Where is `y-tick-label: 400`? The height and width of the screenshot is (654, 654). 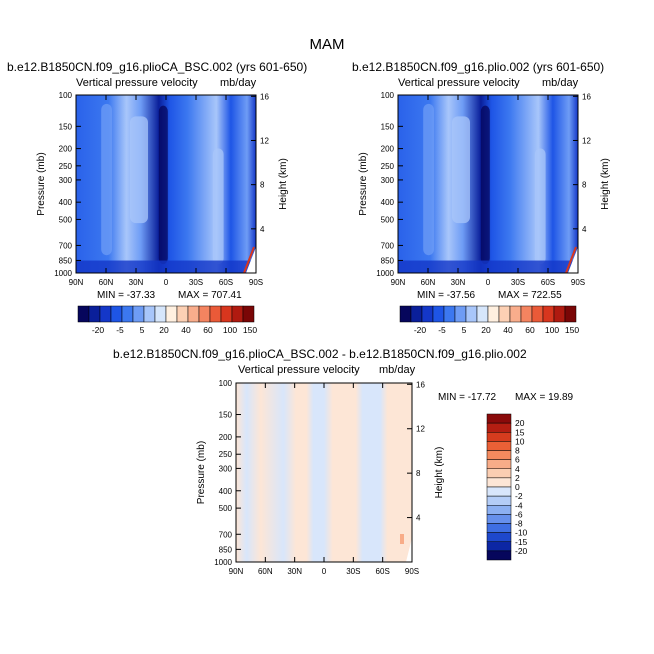
y-tick-label: 400 is located at coordinates (388, 202).